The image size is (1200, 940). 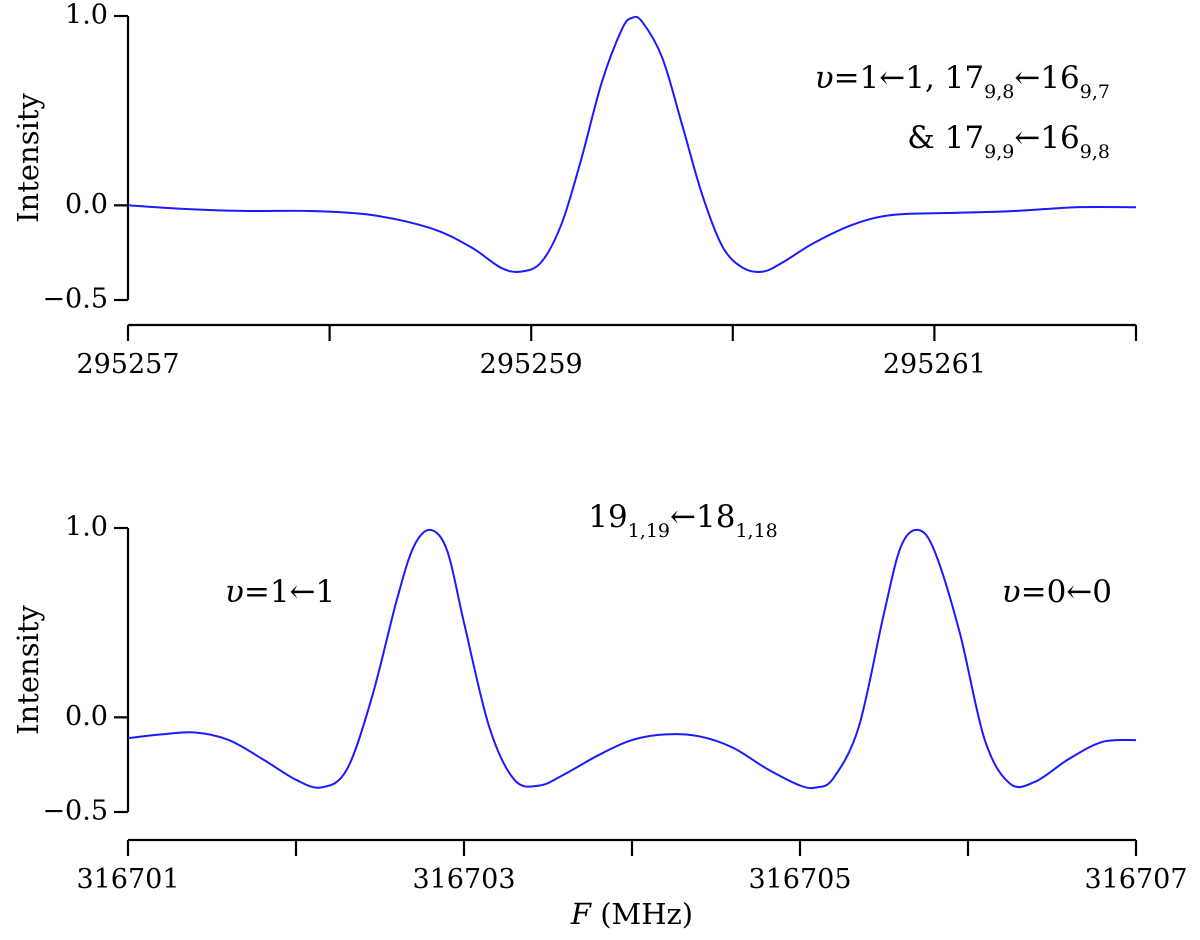 What do you see at coordinates (28, 669) in the screenshot?
I see `bottom-y-axis-label: Intensity` at bounding box center [28, 669].